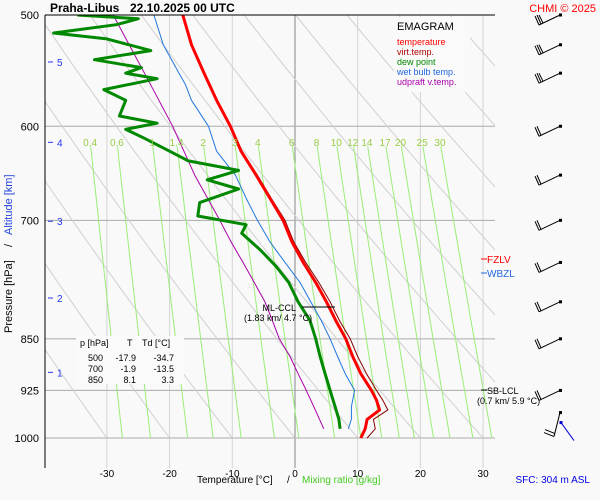 This screenshot has width=600, height=500. Describe the element at coordinates (30, 16) in the screenshot. I see `p-tick-label: 500` at that location.